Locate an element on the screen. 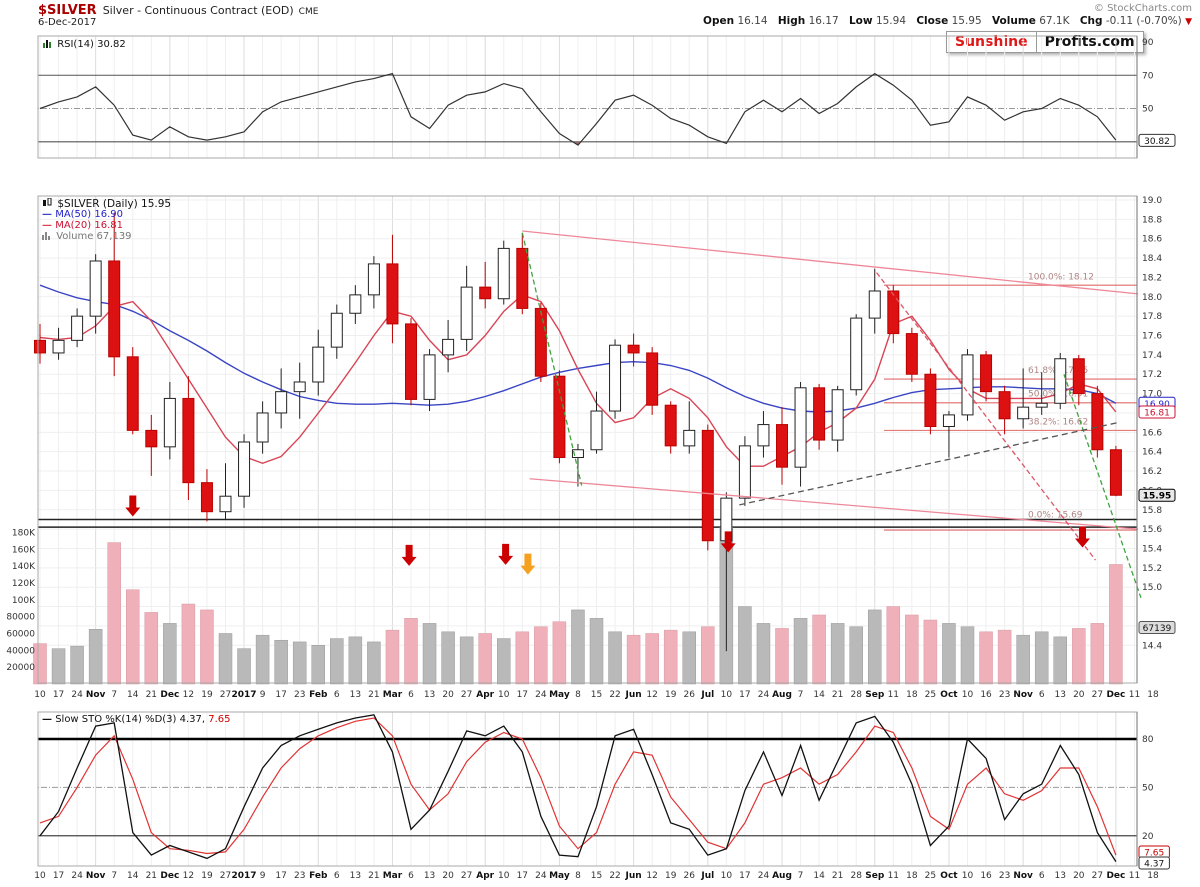 This screenshot has height=887, width=1200. svg-text: 11 is located at coordinates (893, 695).